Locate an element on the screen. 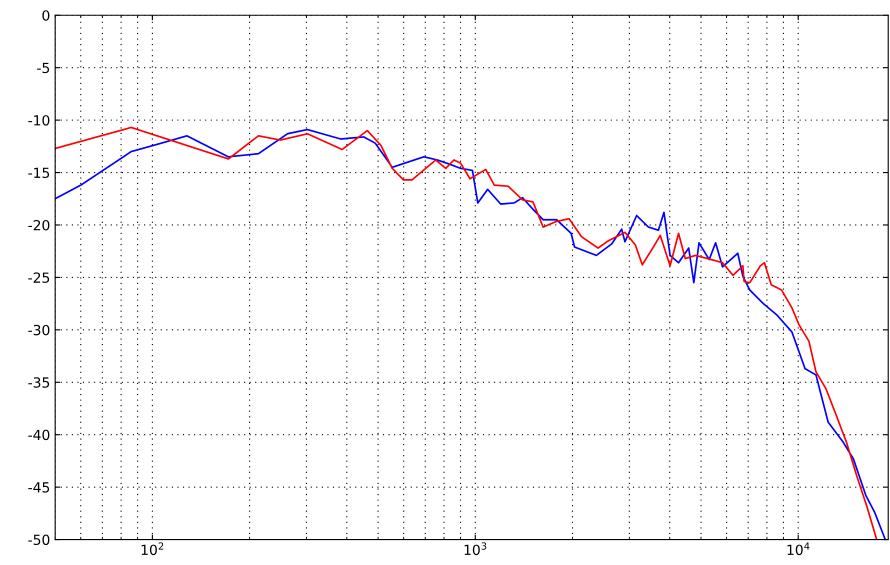 This screenshot has width=890, height=565. y-tick-label: -10 is located at coordinates (39, 120).